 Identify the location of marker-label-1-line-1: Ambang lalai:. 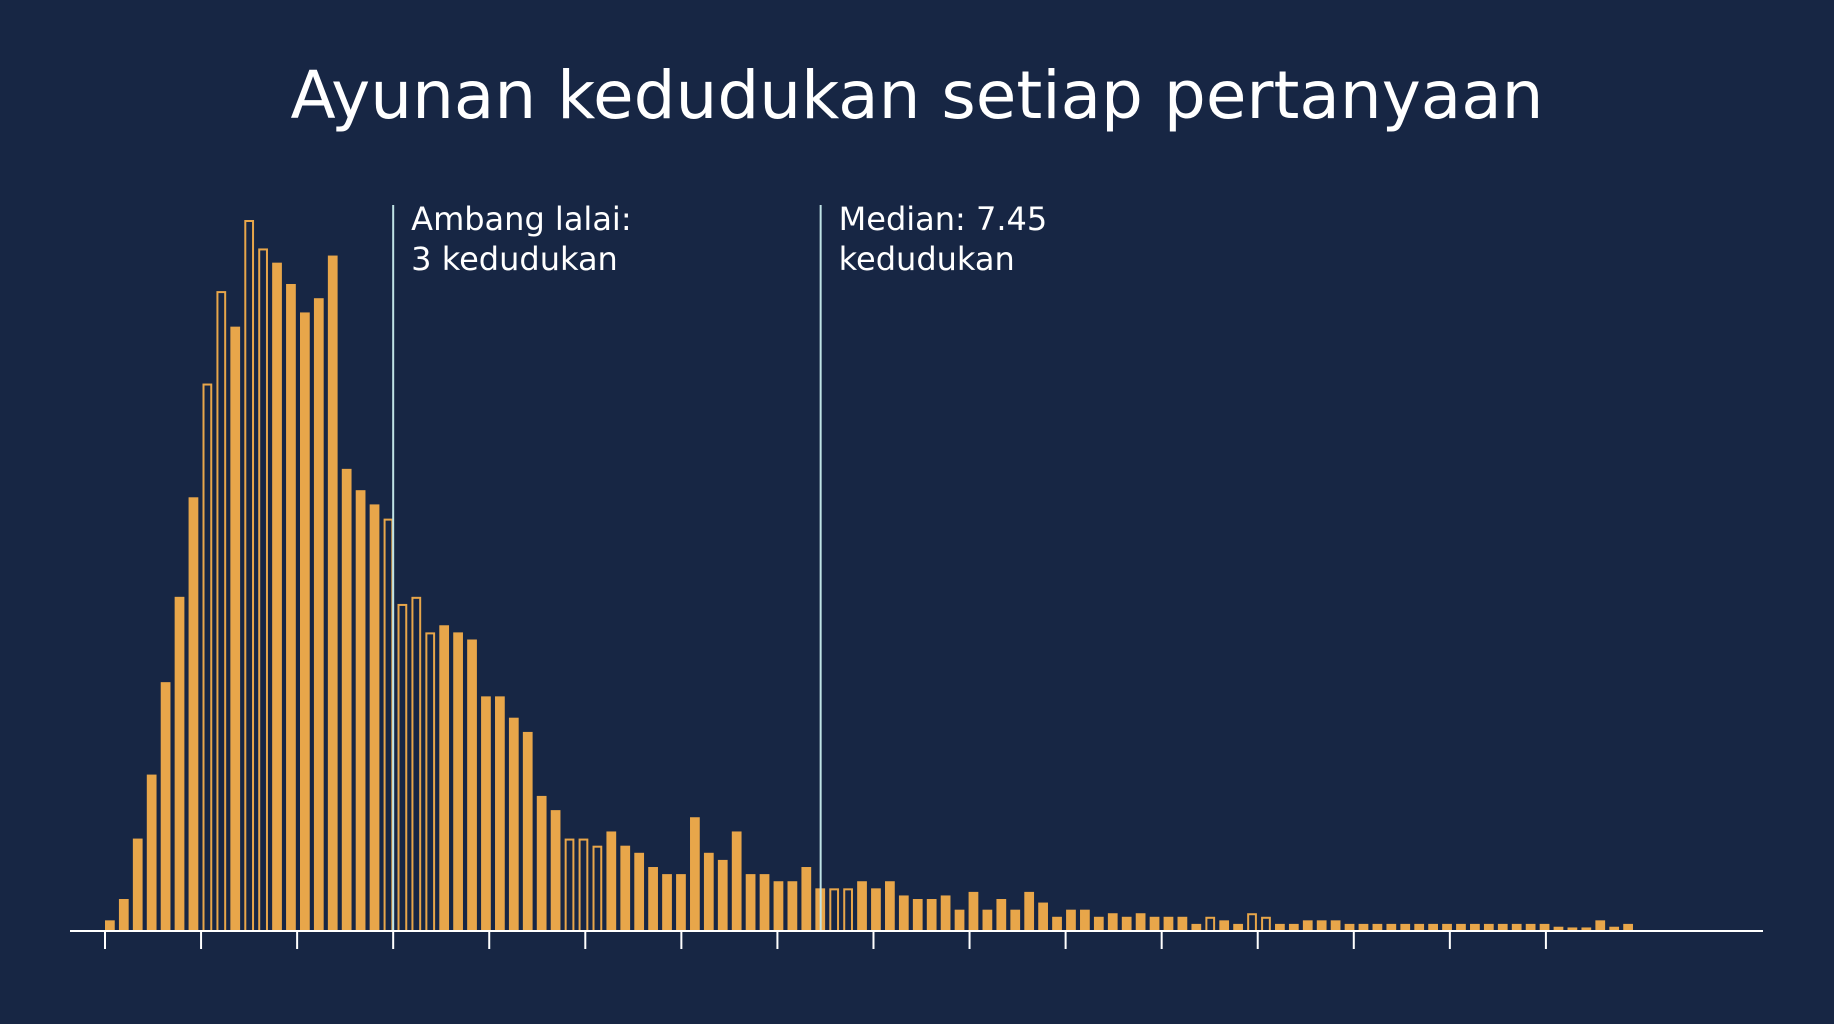
(521, 219).